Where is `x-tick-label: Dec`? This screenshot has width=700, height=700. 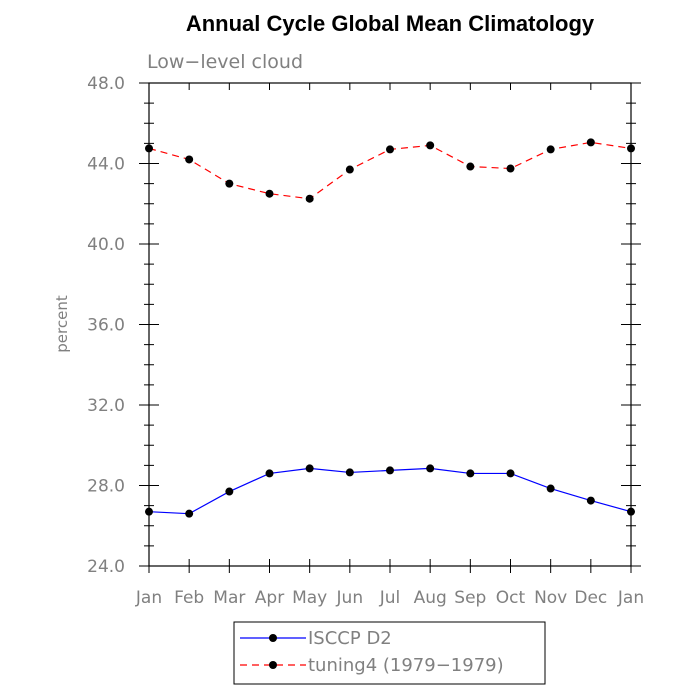 x-tick-label: Dec is located at coordinates (590, 598).